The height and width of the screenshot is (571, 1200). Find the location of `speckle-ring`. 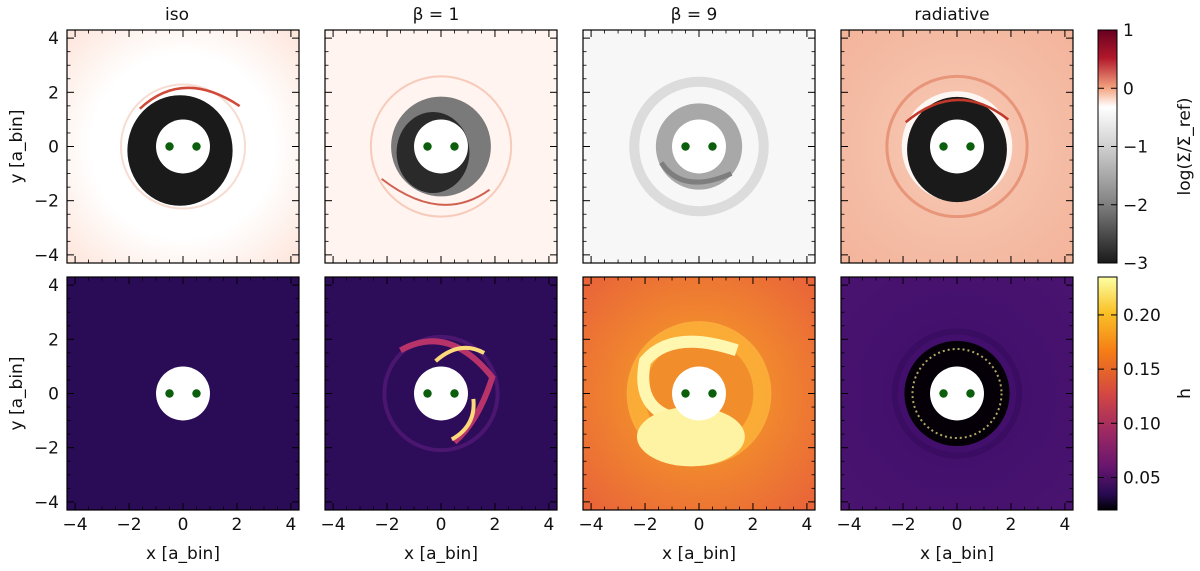

speckle-ring is located at coordinates (957, 393).